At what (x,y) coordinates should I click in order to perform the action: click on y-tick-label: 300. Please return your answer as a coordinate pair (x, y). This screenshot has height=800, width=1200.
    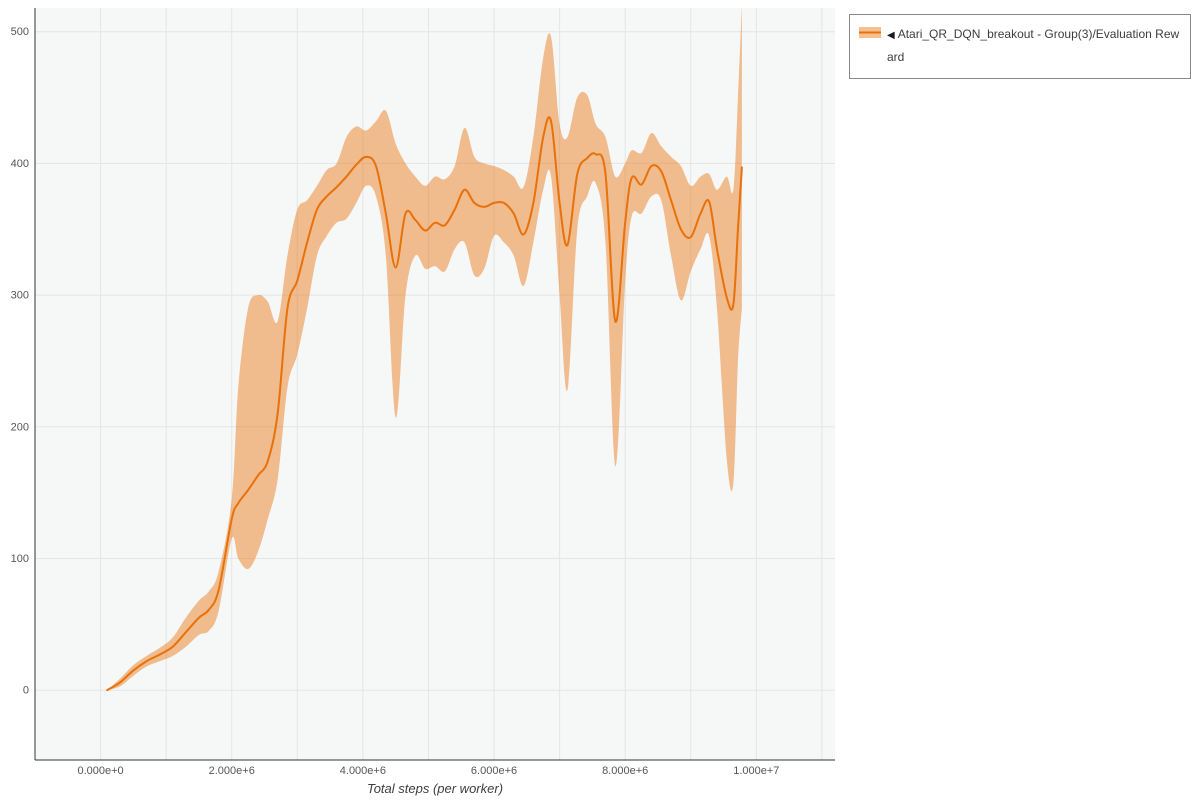
    Looking at the image, I should click on (20, 296).